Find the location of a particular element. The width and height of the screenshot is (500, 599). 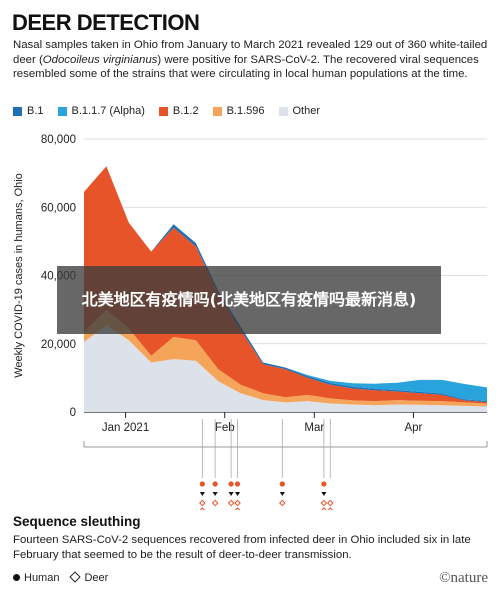

x-tick-label: Apr is located at coordinates (413, 428).